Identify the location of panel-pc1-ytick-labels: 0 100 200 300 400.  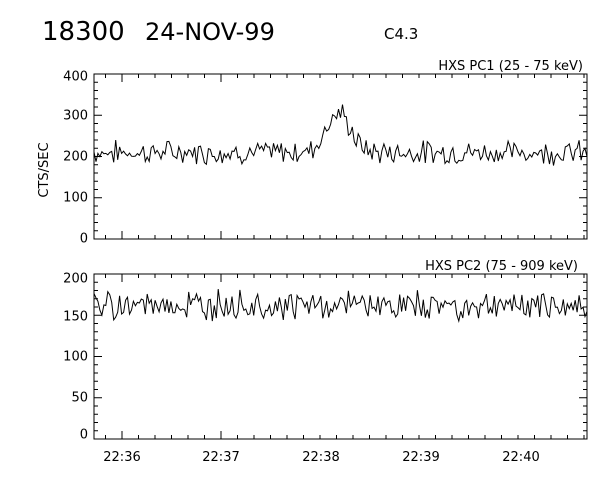
(75, 158).